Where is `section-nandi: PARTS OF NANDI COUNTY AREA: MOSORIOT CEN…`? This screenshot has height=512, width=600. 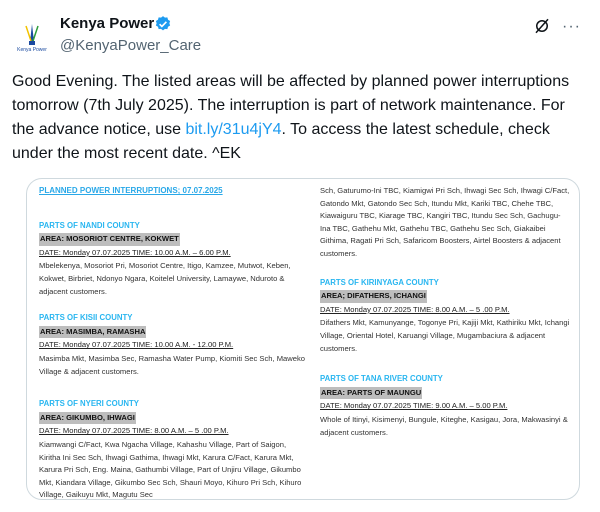 section-nandi: PARTS OF NANDI COUNTY AREA: MOSORIOT CEN… is located at coordinates (174, 259).